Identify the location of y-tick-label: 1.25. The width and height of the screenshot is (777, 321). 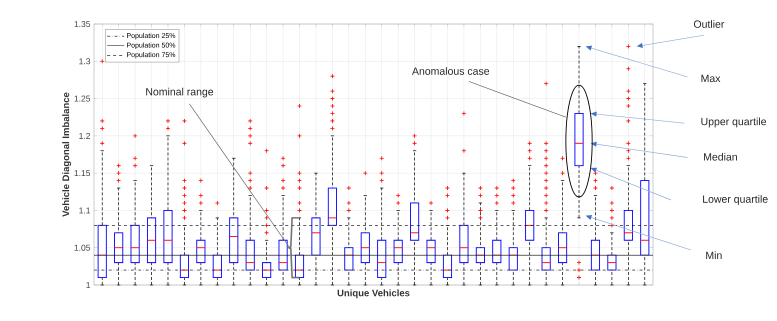
(82, 99).